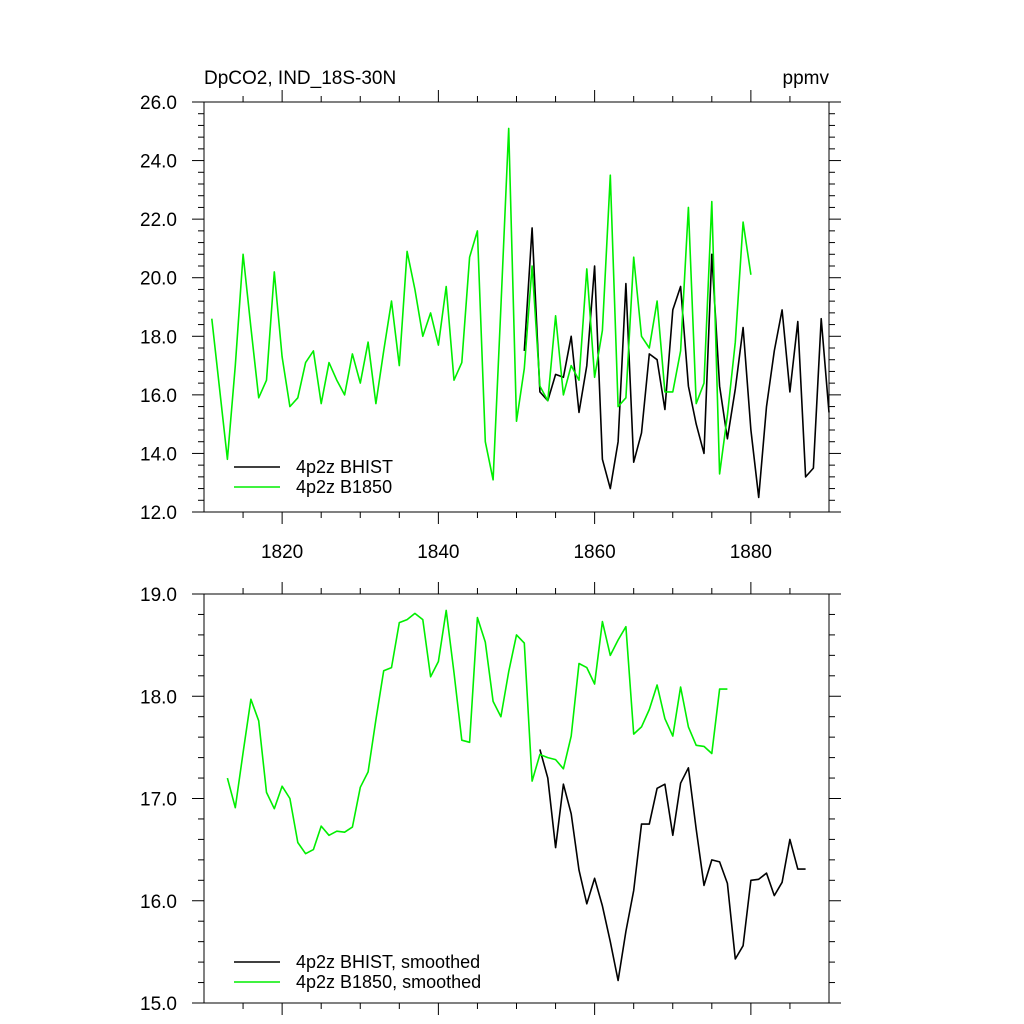  Describe the element at coordinates (158, 162) in the screenshot. I see `y-tick-label: 24.0` at that location.